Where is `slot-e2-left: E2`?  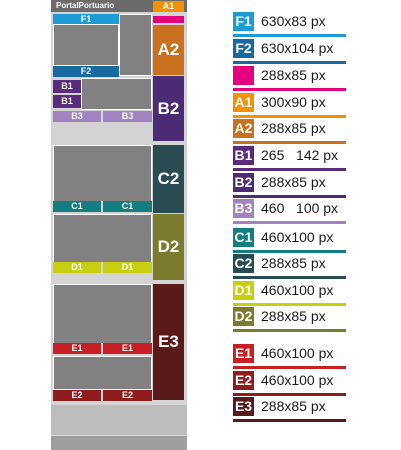
slot-e2-left: E2 is located at coordinates (77, 395).